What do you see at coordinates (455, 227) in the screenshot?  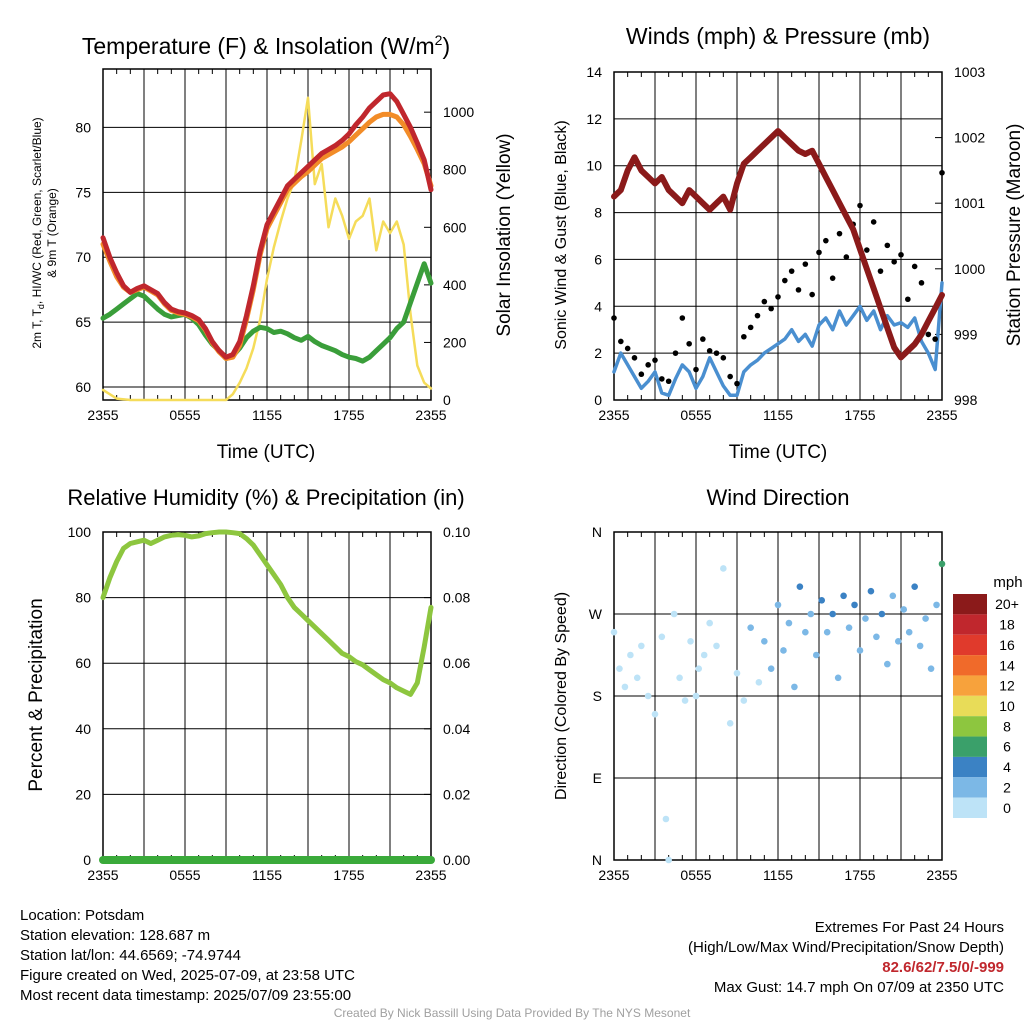 I see `temp-y-right-tick-label: 600` at bounding box center [455, 227].